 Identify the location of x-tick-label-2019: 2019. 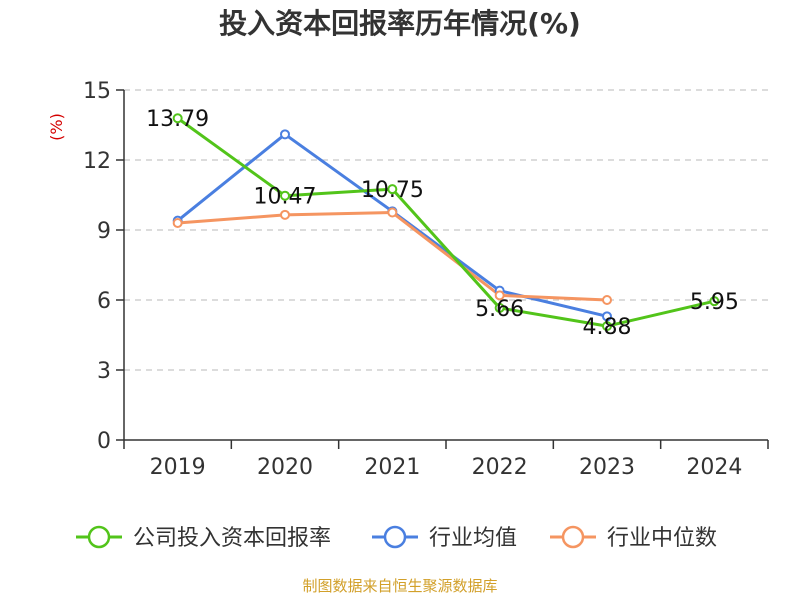
(178, 467).